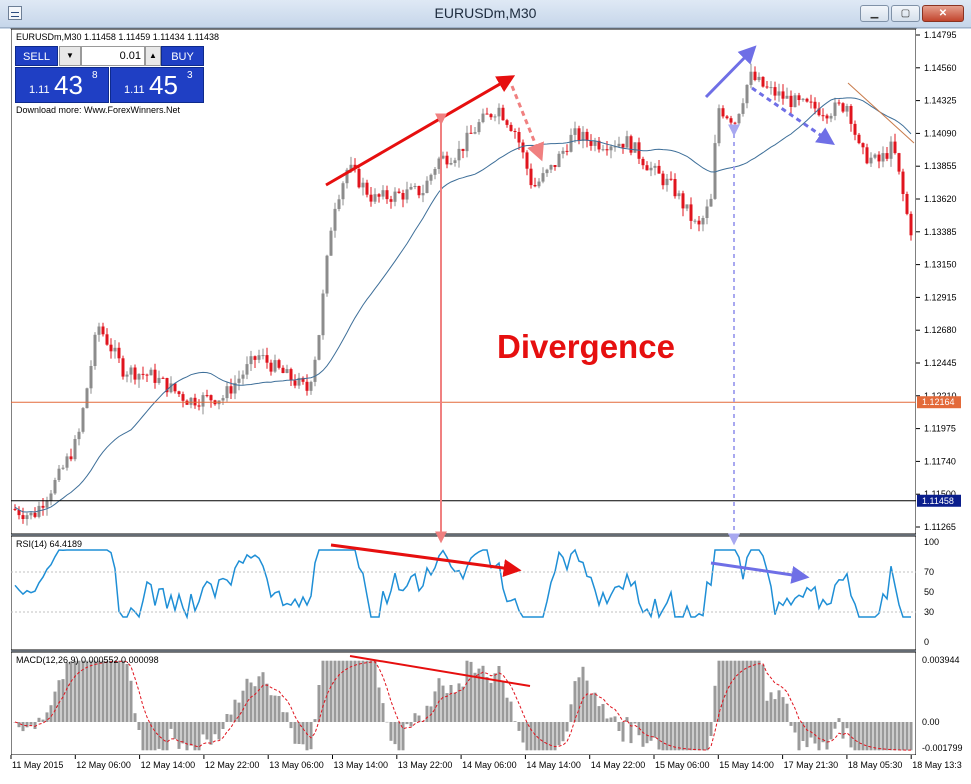 Image resolution: width=971 pixels, height=784 pixels. I want to click on price-tick-label: 1.13620, so click(940, 199).